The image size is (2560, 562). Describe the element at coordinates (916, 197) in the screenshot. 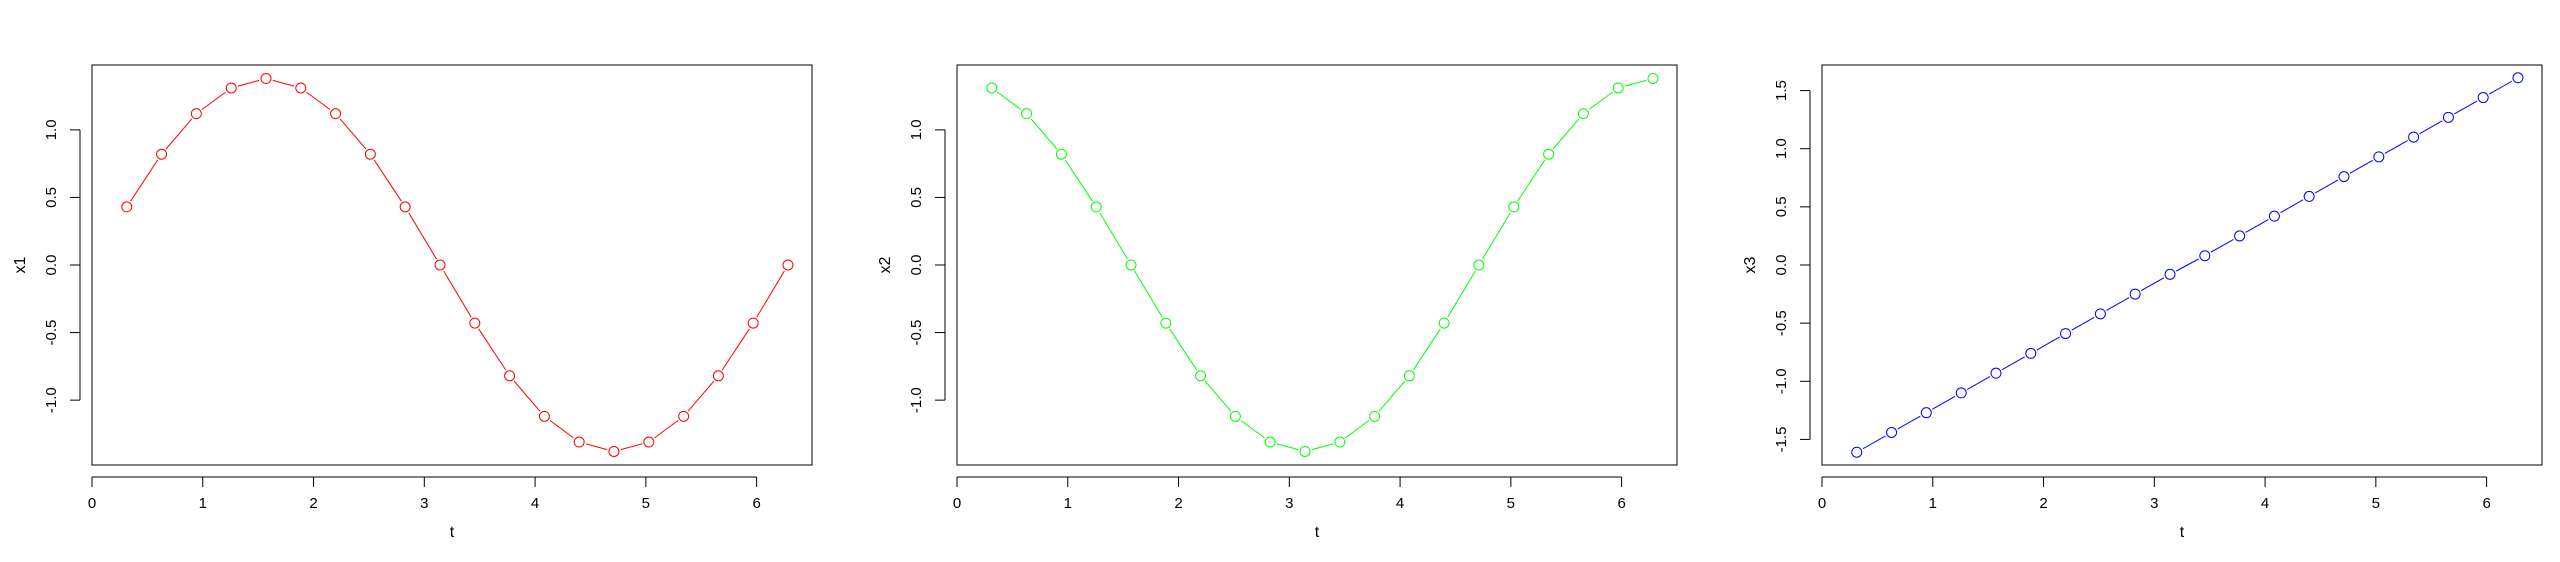

I see `chart-2-y-tick-label: 0.5` at that location.